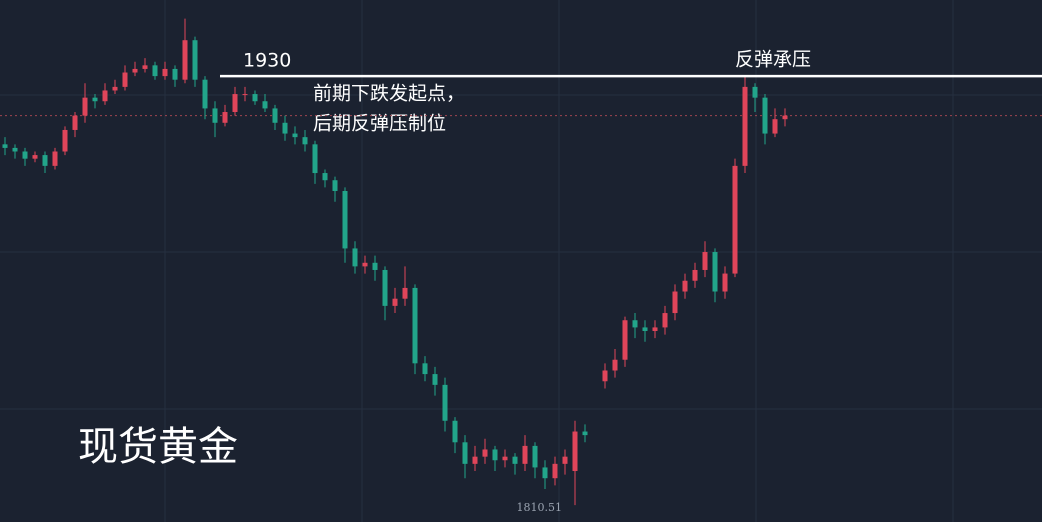 Image resolution: width=1042 pixels, height=522 pixels. What do you see at coordinates (773, 60) in the screenshot?
I see `level-label: 反弹承压` at bounding box center [773, 60].